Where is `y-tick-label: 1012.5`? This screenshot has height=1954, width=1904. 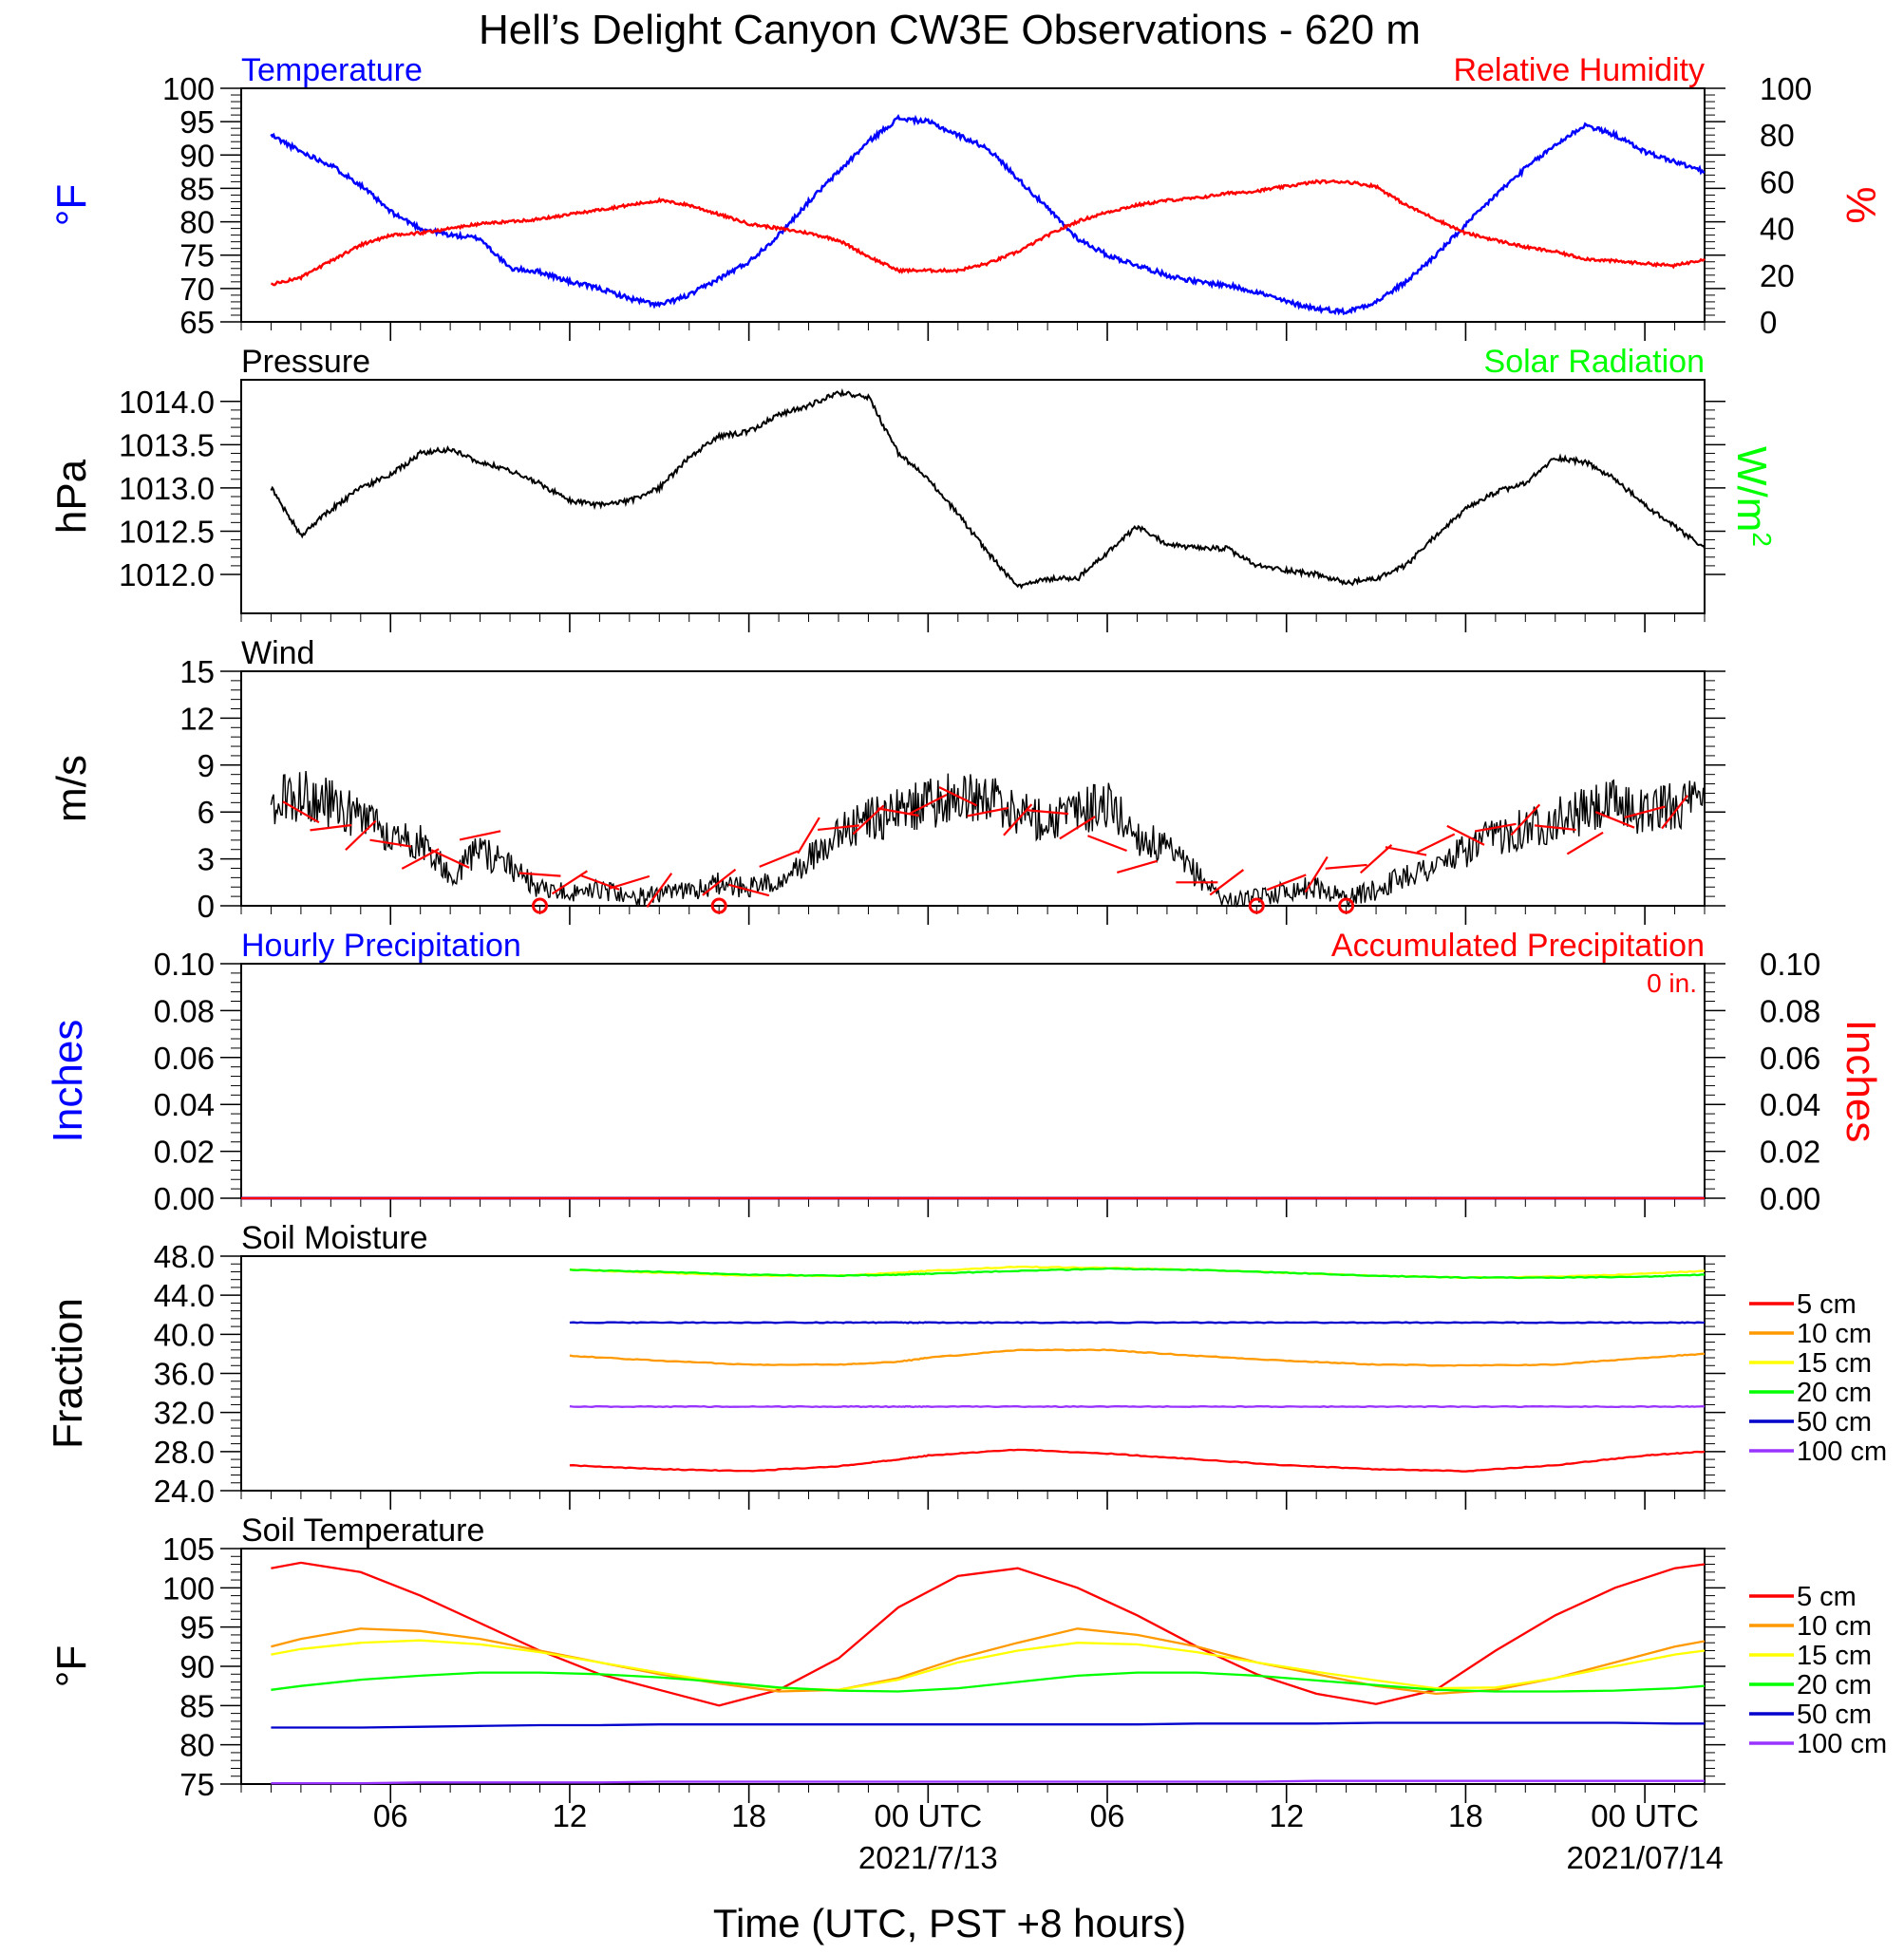
y-tick-label: 1012.5 is located at coordinates (167, 531).